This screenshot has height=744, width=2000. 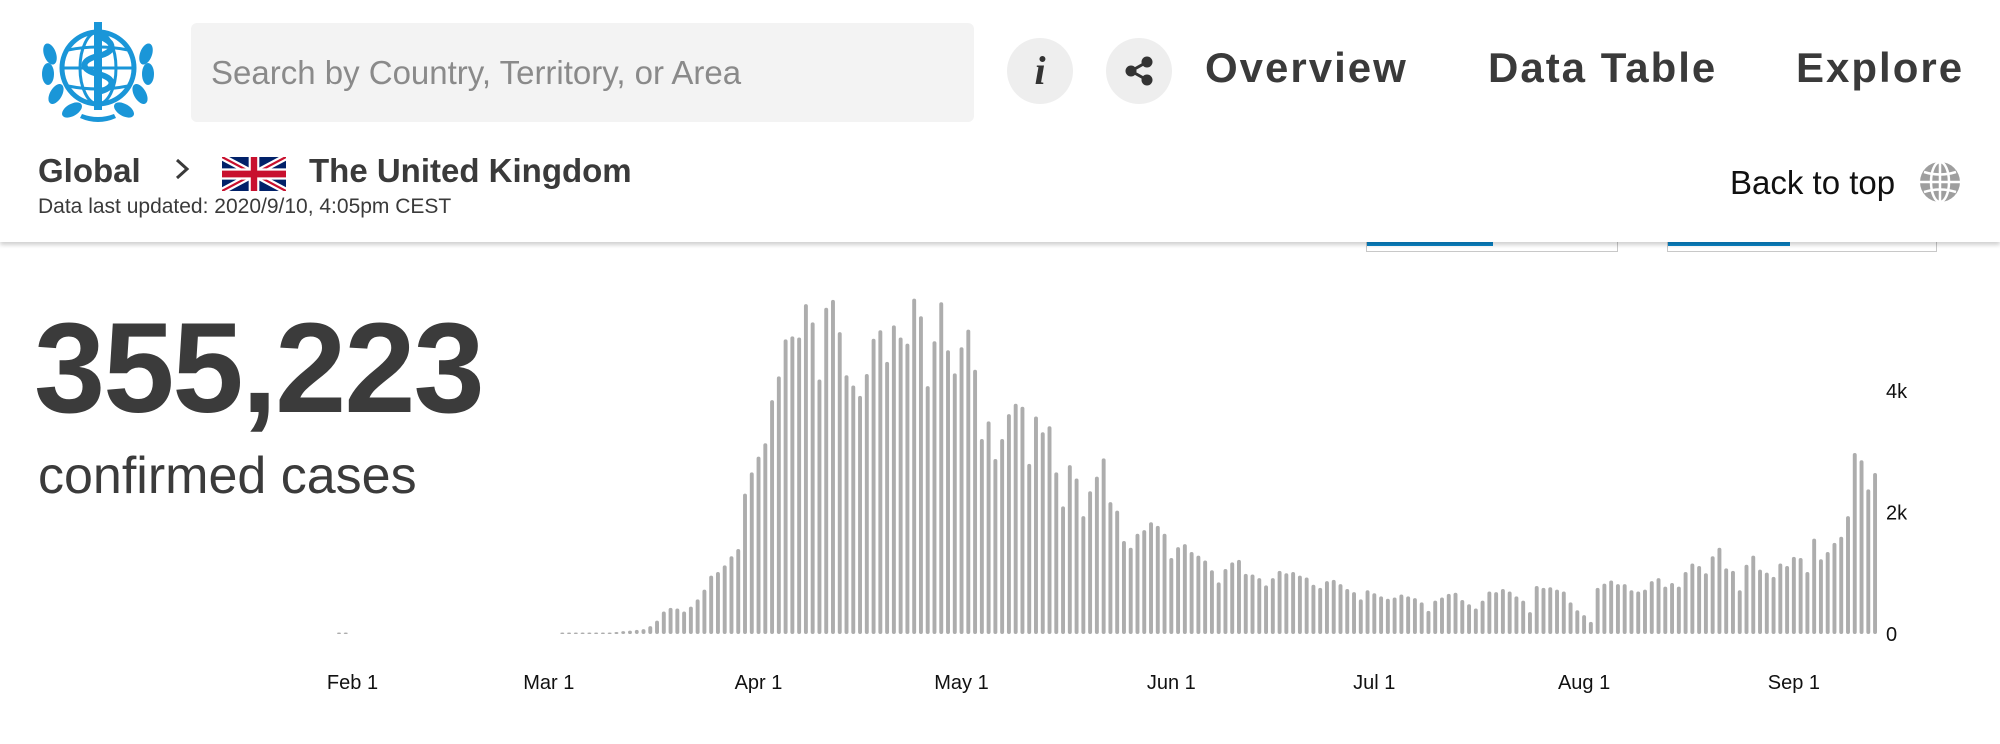 What do you see at coordinates (1073, 683) in the screenshot?
I see `x-axis: Feb 1 Mar 1 Apr 1 May 1 Jun 1 Jul 1 Aug 1 Sep 1` at bounding box center [1073, 683].